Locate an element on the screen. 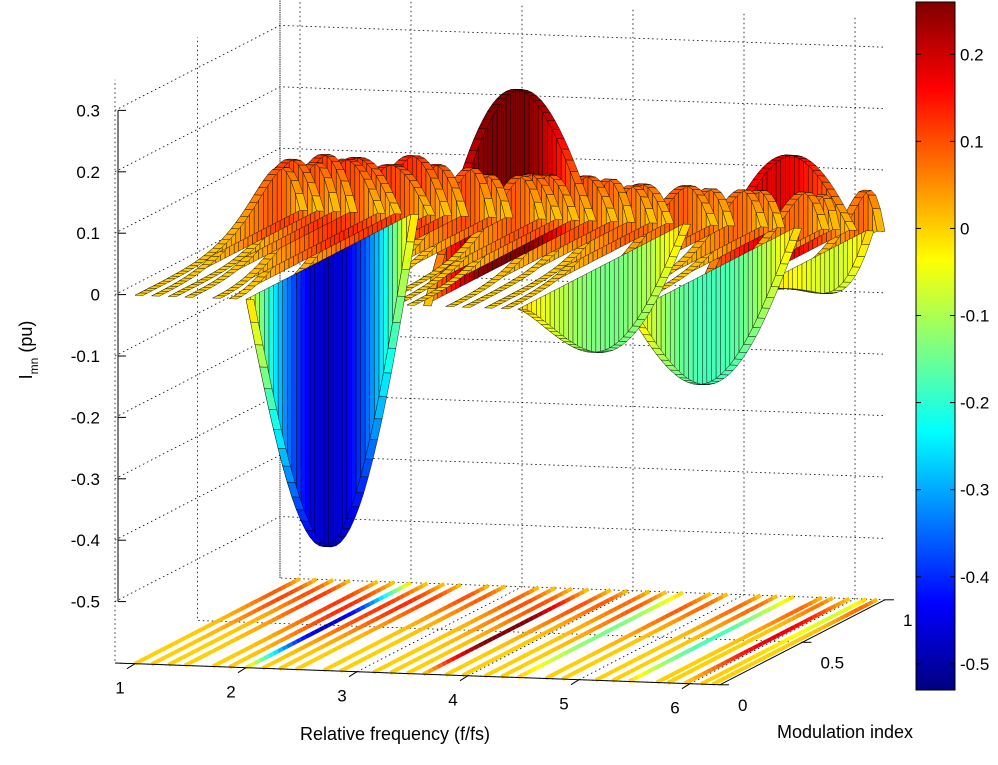  colorbar-tick-label: -0.3 is located at coordinates (974, 490).